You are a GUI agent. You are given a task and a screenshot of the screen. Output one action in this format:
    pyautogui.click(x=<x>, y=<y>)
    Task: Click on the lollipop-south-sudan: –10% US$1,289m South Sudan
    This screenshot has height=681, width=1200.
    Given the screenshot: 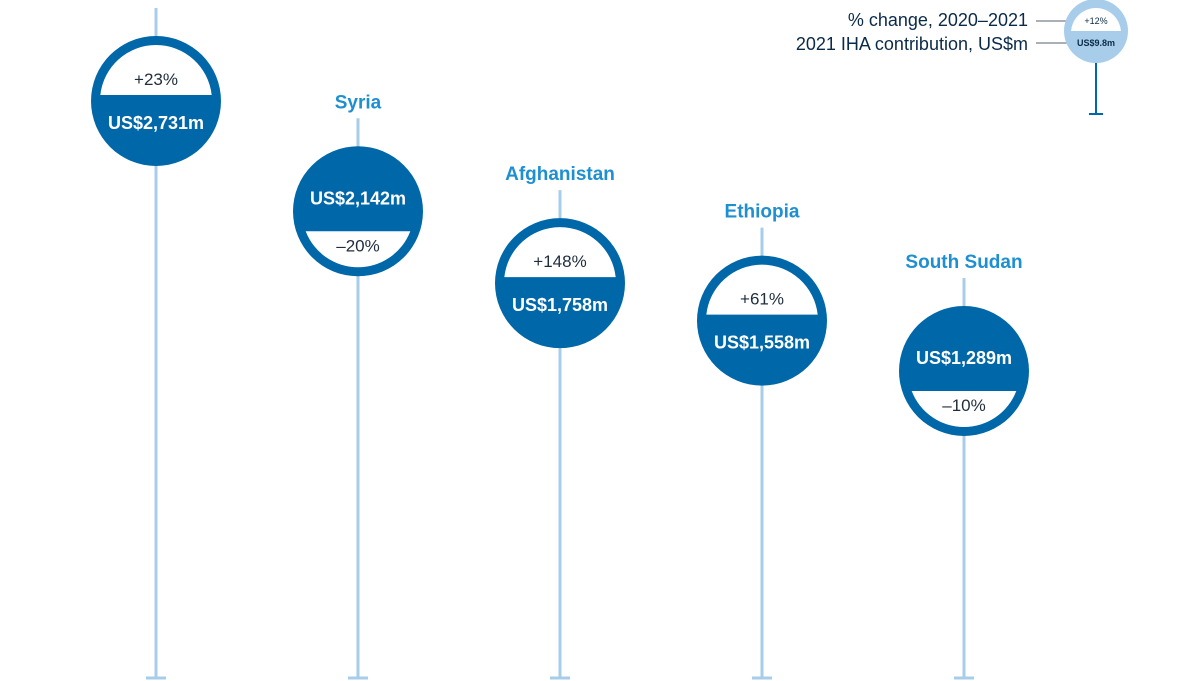 What is the action you would take?
    pyautogui.click(x=964, y=466)
    